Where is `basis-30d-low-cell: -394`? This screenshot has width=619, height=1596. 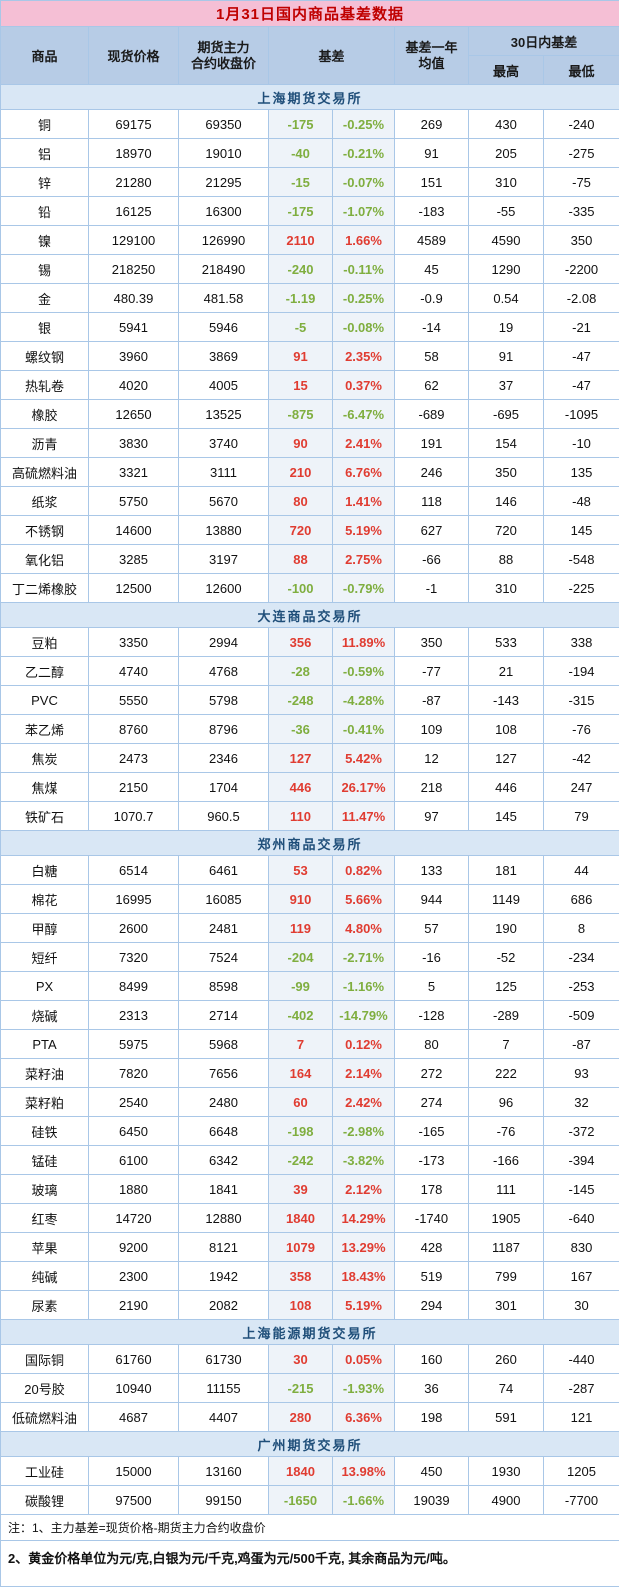 basis-30d-low-cell: -394 is located at coordinates (580, 1160).